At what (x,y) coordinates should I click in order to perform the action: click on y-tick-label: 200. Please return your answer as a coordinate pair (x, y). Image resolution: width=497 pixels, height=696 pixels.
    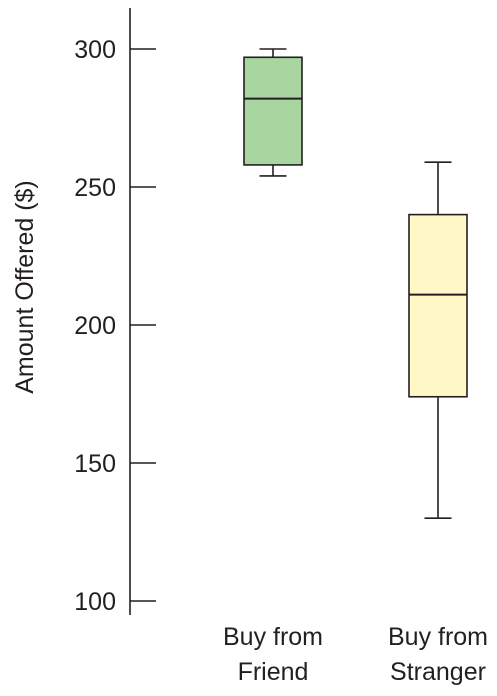
    Looking at the image, I should click on (95, 326).